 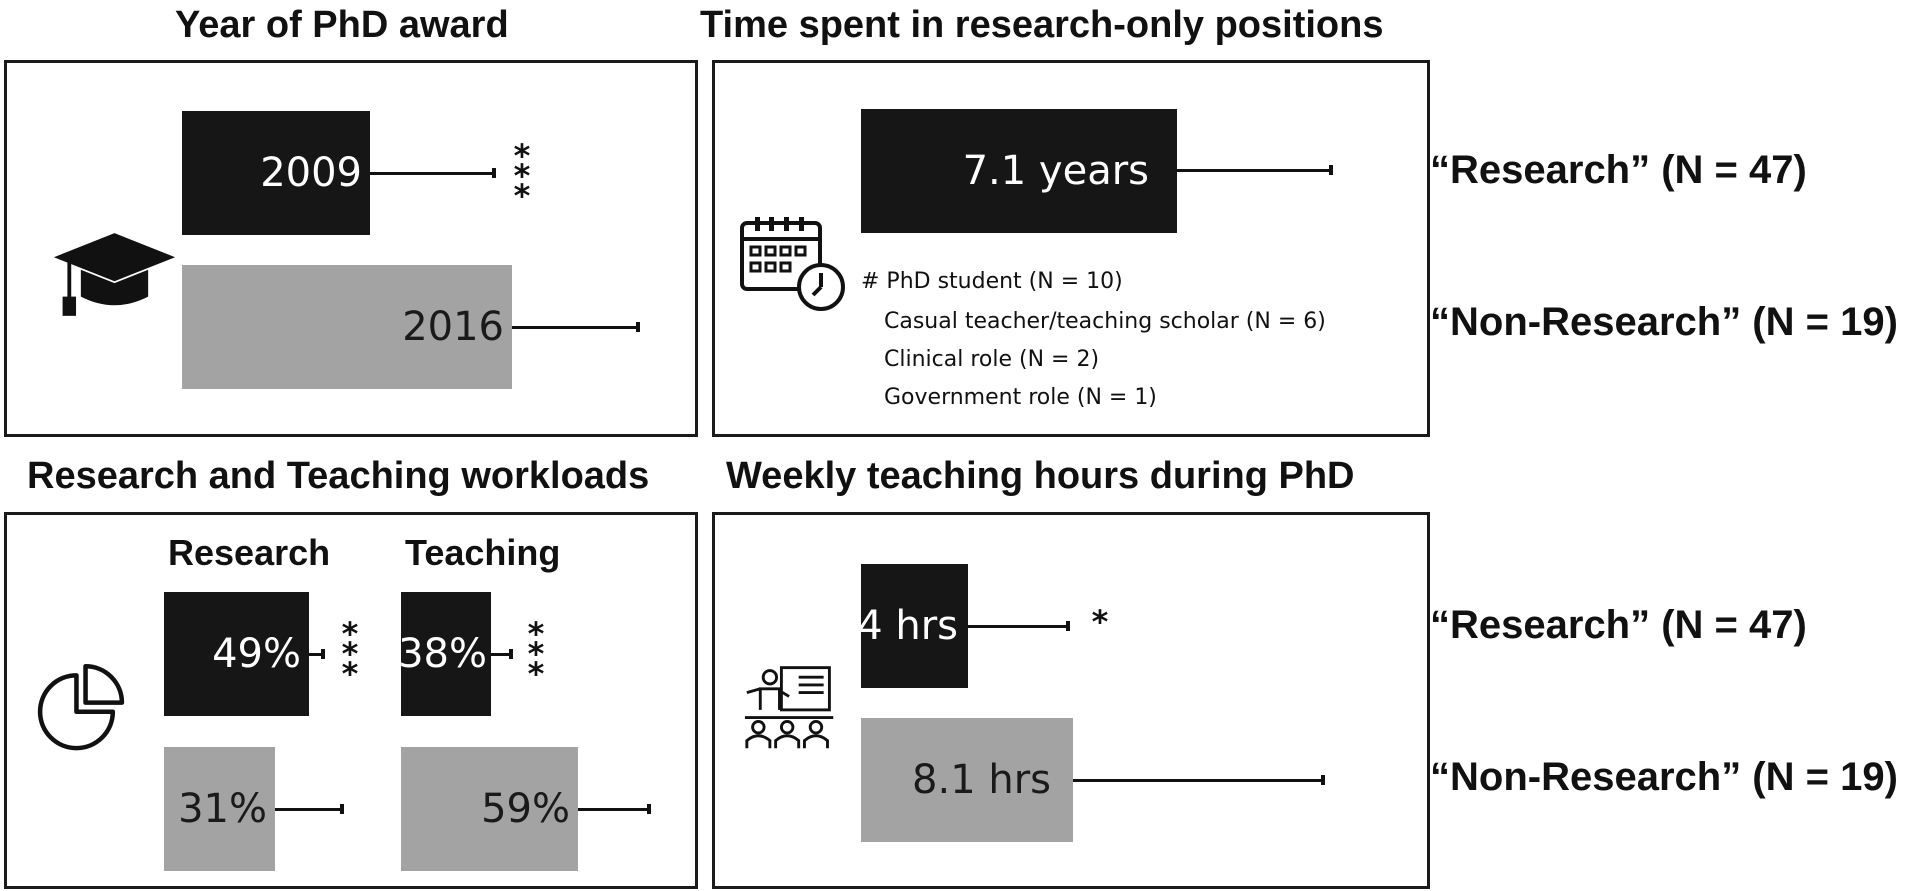 I want to click on bar: 31%, so click(x=219, y=809).